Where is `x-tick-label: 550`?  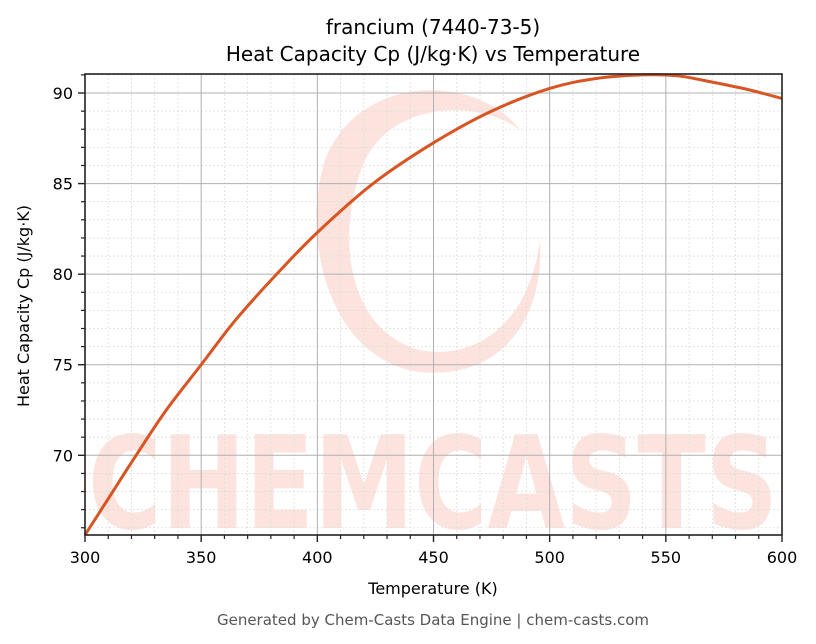
x-tick-label: 550 is located at coordinates (666, 557).